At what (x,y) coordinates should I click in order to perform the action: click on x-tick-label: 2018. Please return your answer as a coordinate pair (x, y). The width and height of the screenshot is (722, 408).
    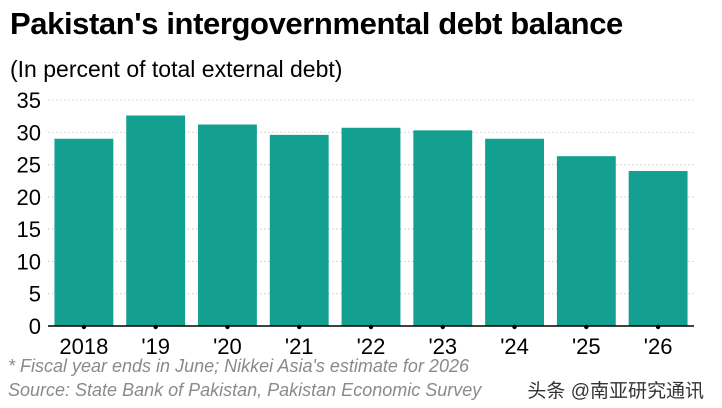
    Looking at the image, I should click on (83, 346).